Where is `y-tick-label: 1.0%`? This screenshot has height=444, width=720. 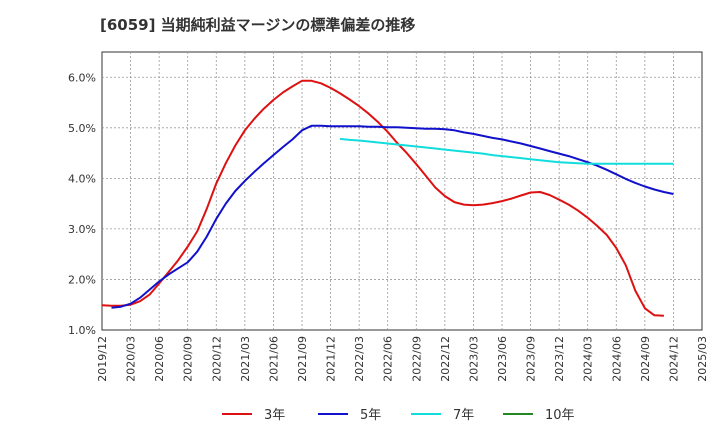
y-tick-label: 1.0% is located at coordinates (82, 330).